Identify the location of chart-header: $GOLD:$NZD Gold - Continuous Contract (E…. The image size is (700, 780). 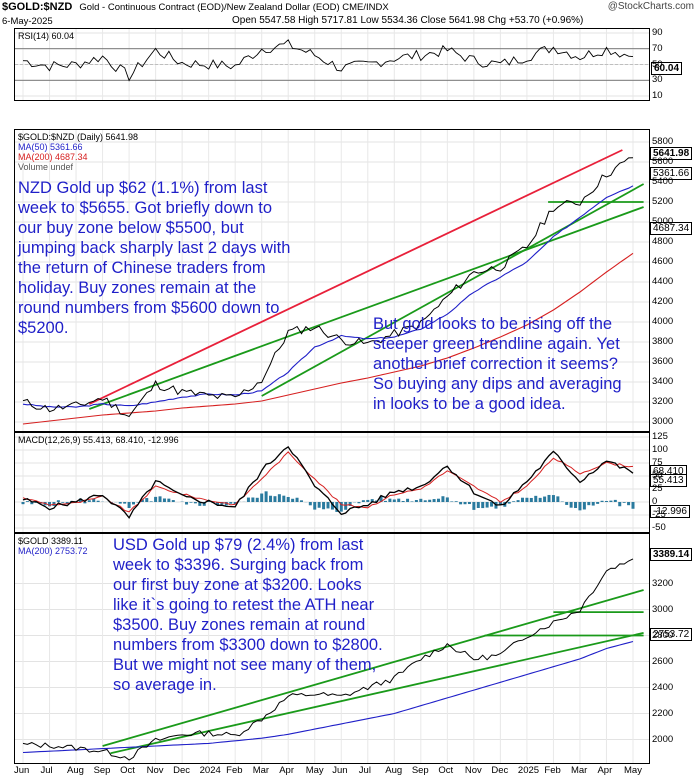
(195, 7).